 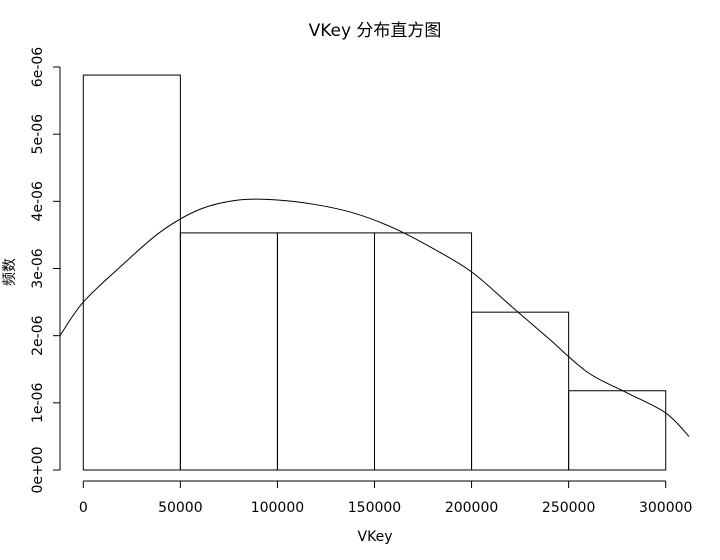 What do you see at coordinates (10, 272) in the screenshot?
I see `y-axis-label: 频数` at bounding box center [10, 272].